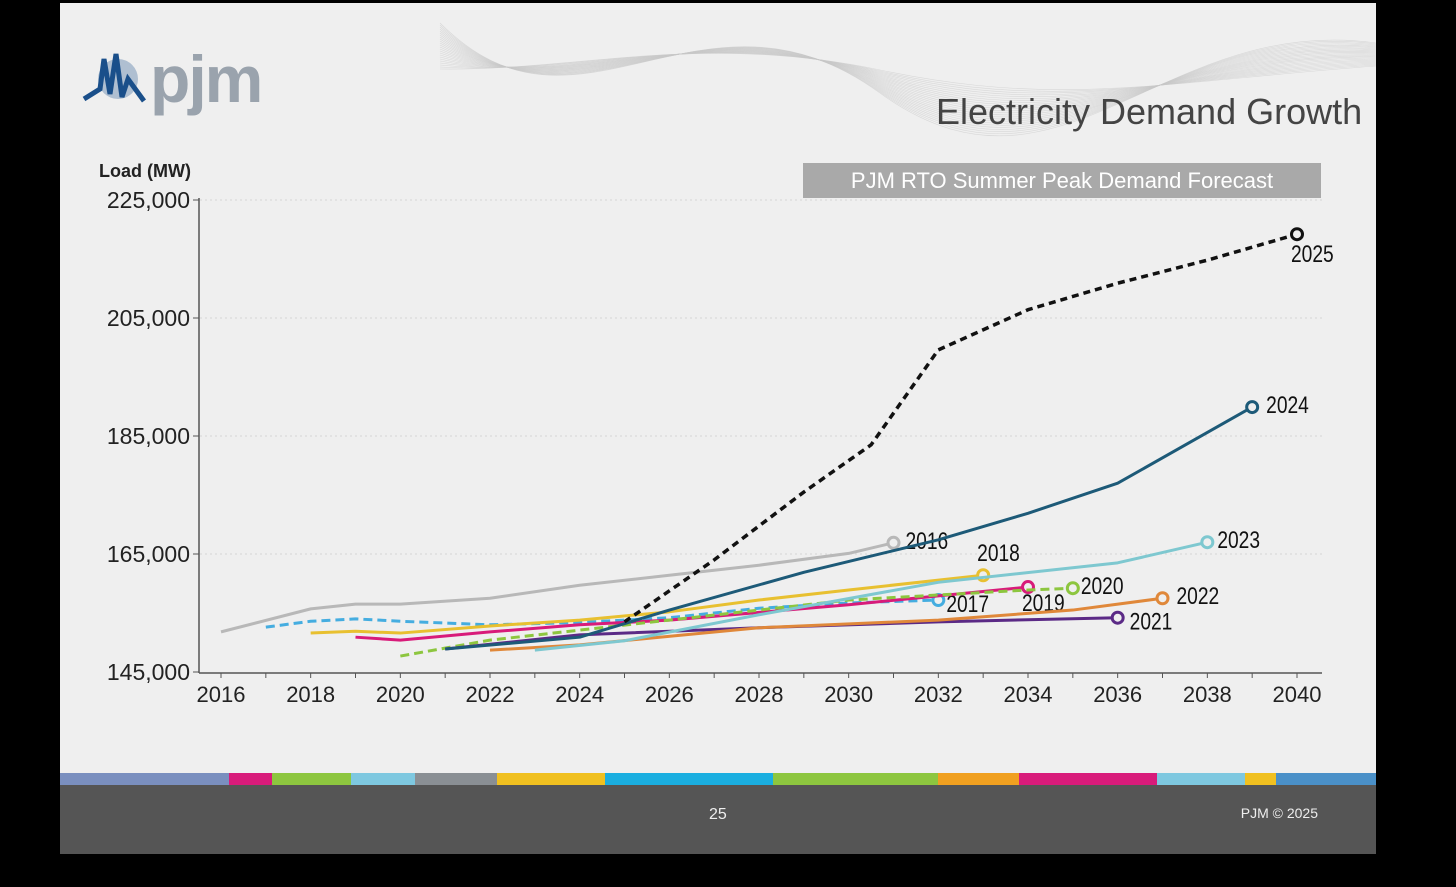  I want to click on y-tick-label: 205,000, so click(148, 318).